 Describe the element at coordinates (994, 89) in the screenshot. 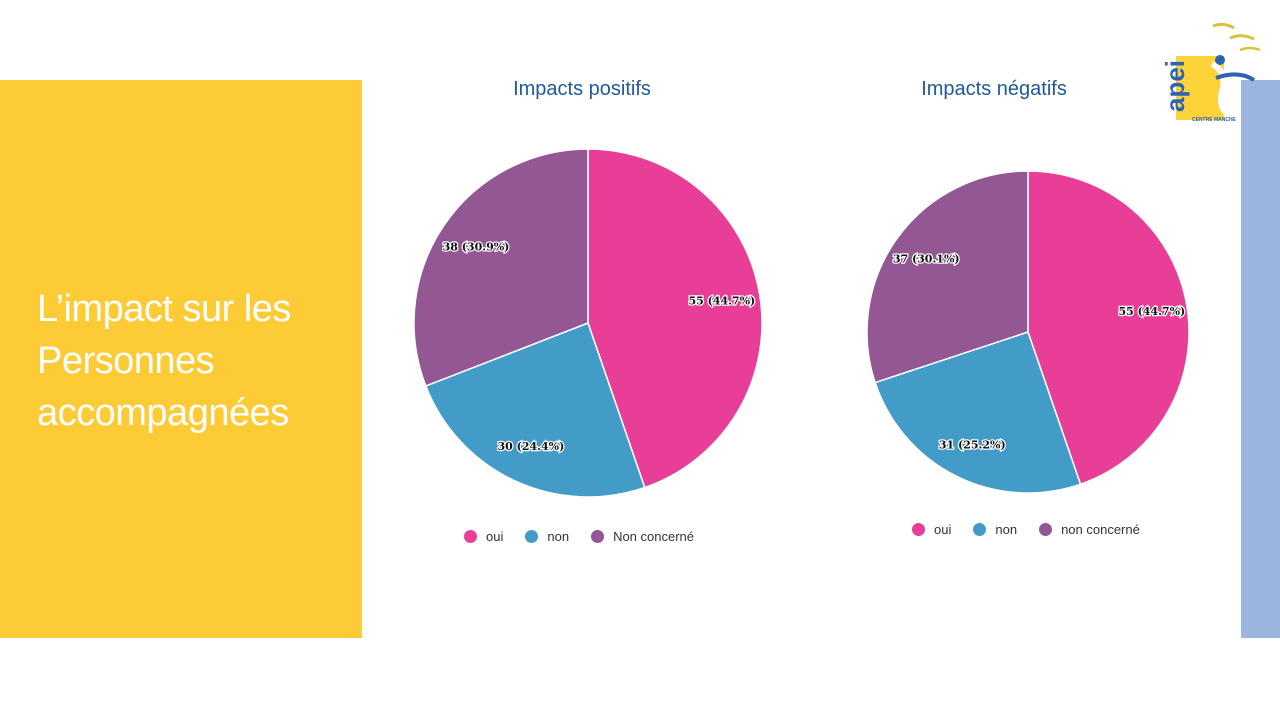

I see `chart-title-negative: Impacts négatifs` at that location.